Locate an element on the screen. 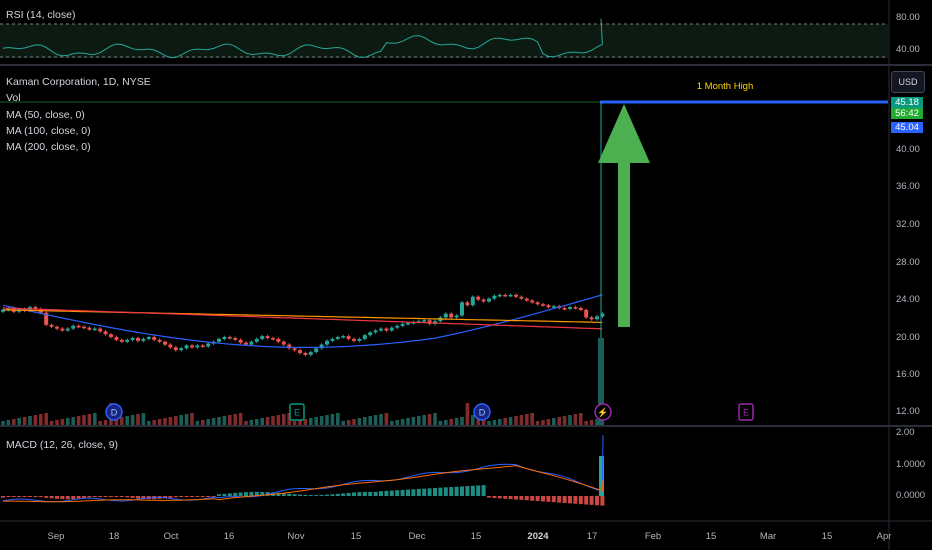 This screenshot has width=932, height=550. currency-button: USD is located at coordinates (908, 82).